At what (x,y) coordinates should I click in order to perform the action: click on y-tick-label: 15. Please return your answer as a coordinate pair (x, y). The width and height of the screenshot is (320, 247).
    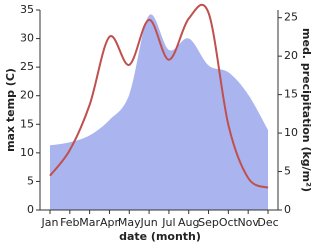
    Looking at the image, I should click on (27, 123).